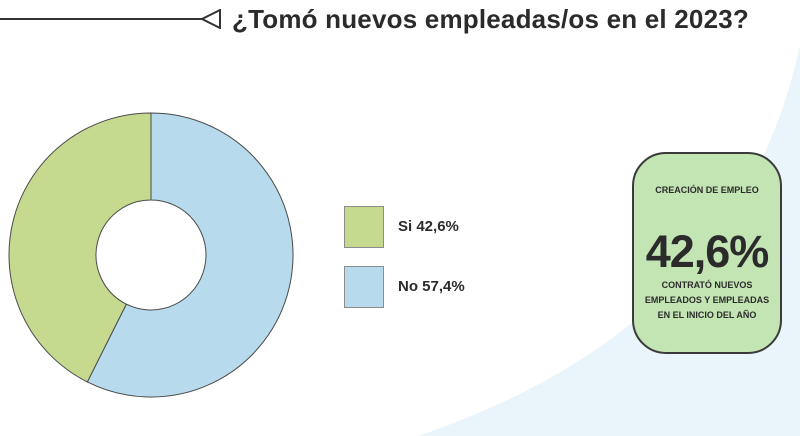 This screenshot has height=436, width=800. Describe the element at coordinates (106, 19) in the screenshot. I see `header-rule` at that location.